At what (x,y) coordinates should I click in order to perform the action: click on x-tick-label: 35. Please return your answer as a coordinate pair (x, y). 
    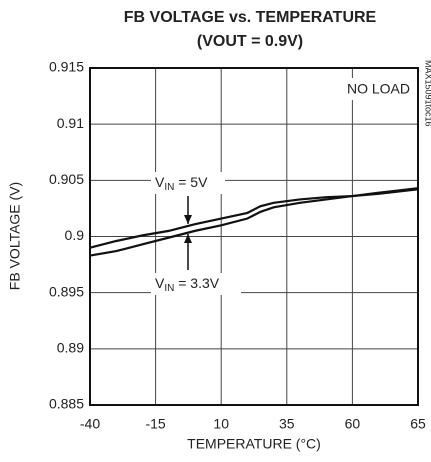
    Looking at the image, I should click on (287, 424).